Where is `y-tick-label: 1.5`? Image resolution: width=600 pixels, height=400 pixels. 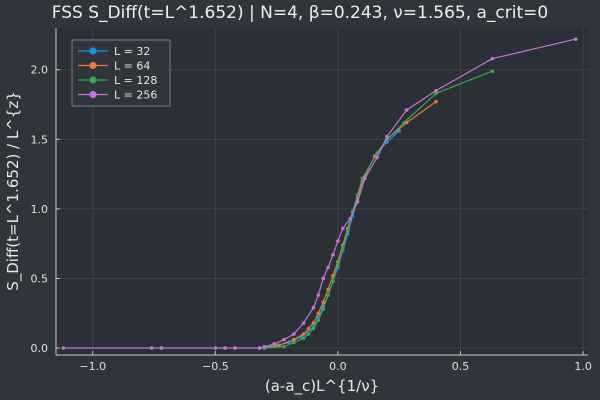 y-tick-label: 1.5 is located at coordinates (40, 139).